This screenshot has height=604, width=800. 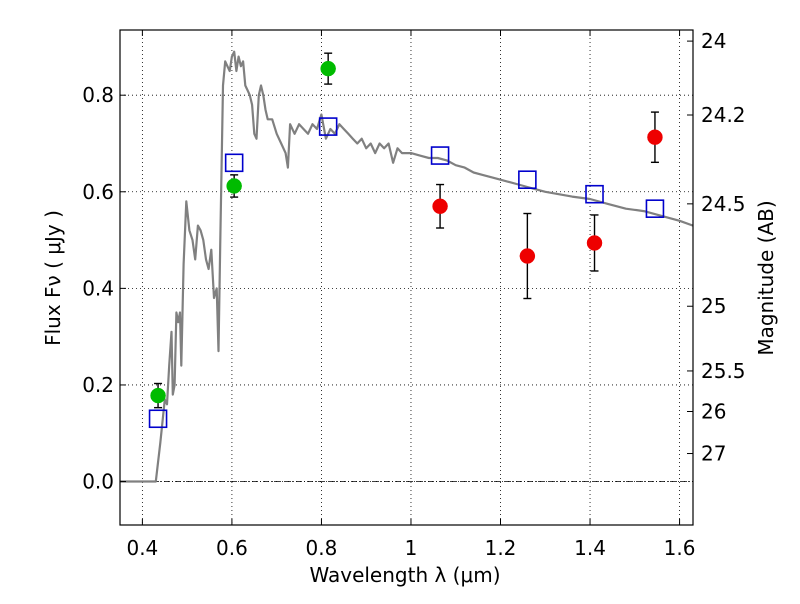 What do you see at coordinates (723, 371) in the screenshot?
I see `right-tick-label: 25.5` at bounding box center [723, 371].